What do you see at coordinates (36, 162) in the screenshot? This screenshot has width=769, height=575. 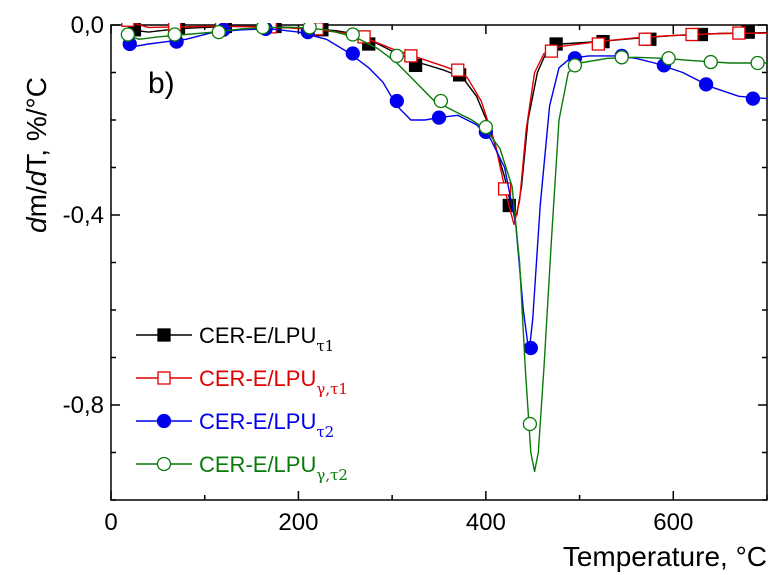 I see `y-title-T: T` at bounding box center [36, 162].